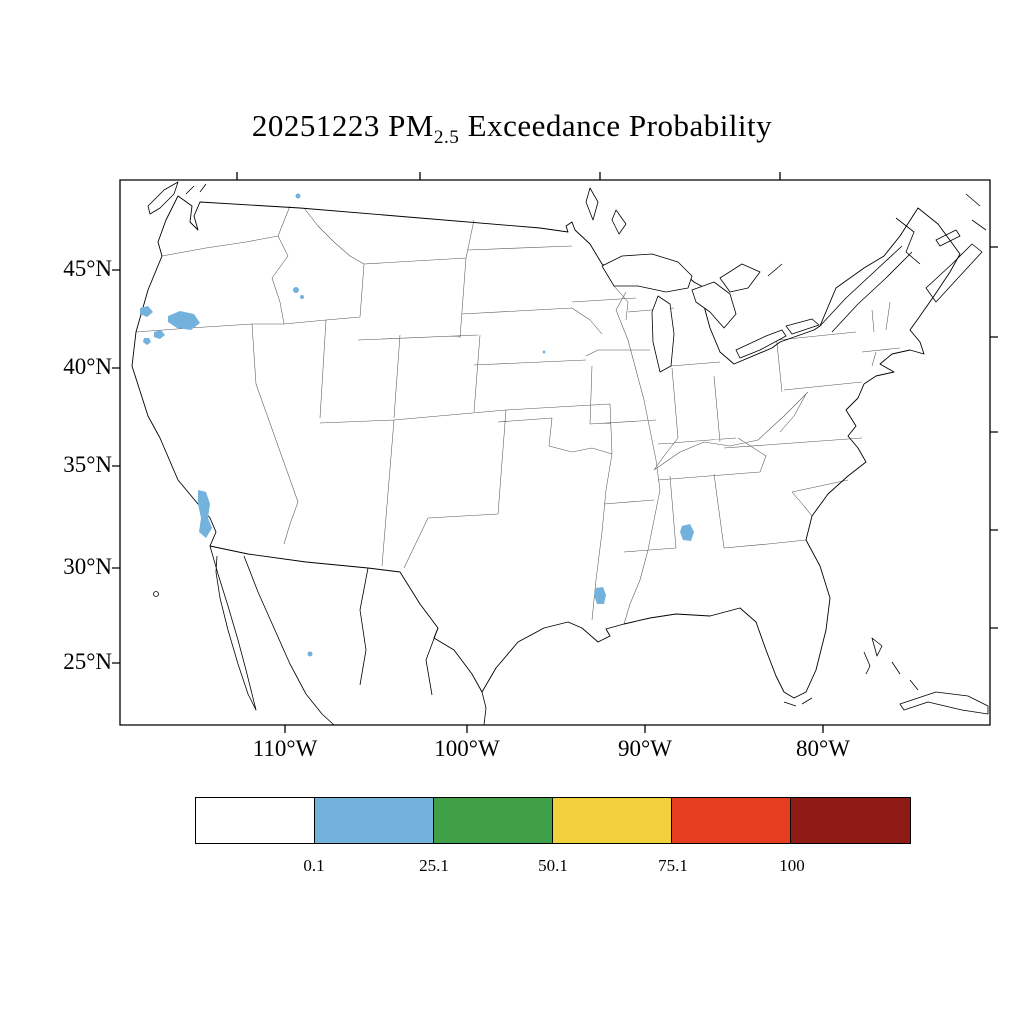 This screenshot has width=1024, height=1024. Describe the element at coordinates (87, 566) in the screenshot. I see `y-axis-label-30n: 30°N` at that location.